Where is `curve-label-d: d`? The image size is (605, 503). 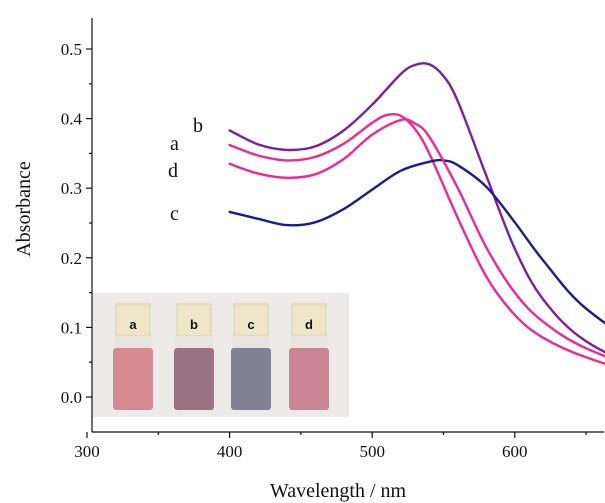
curve-label-d: d is located at coordinates (173, 171).